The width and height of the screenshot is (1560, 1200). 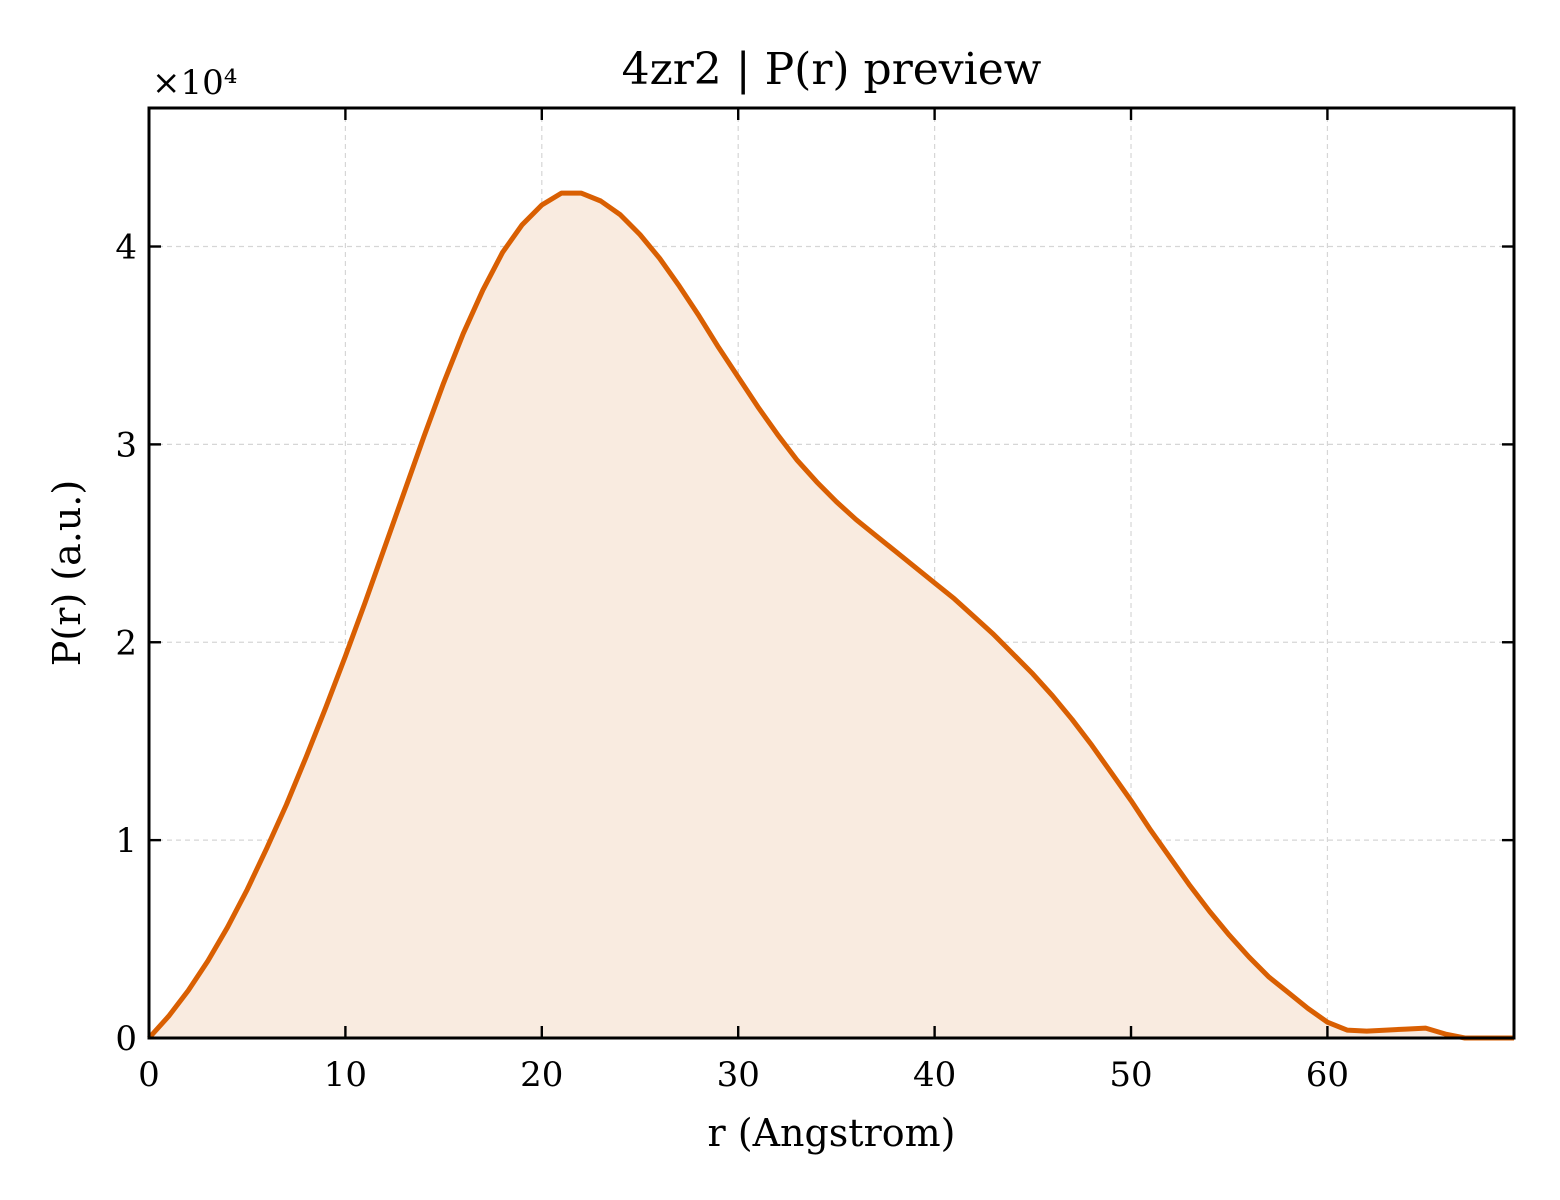 What do you see at coordinates (541, 1075) in the screenshot?
I see `x-tick-label: 20` at bounding box center [541, 1075].